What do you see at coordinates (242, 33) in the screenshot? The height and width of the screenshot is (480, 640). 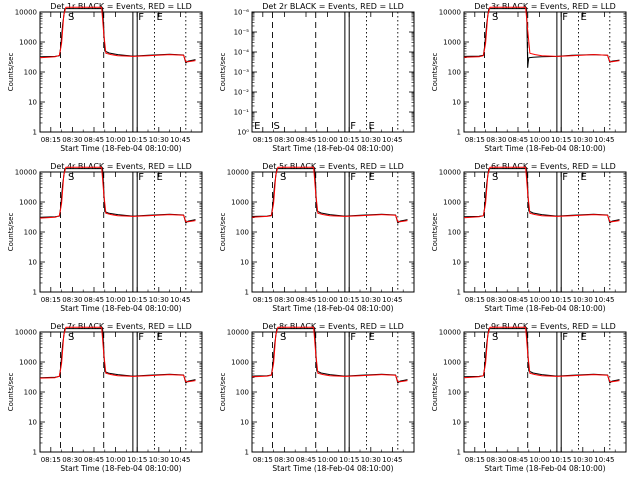 I see `y-tick-label: 10⁻⁵` at bounding box center [242, 33].